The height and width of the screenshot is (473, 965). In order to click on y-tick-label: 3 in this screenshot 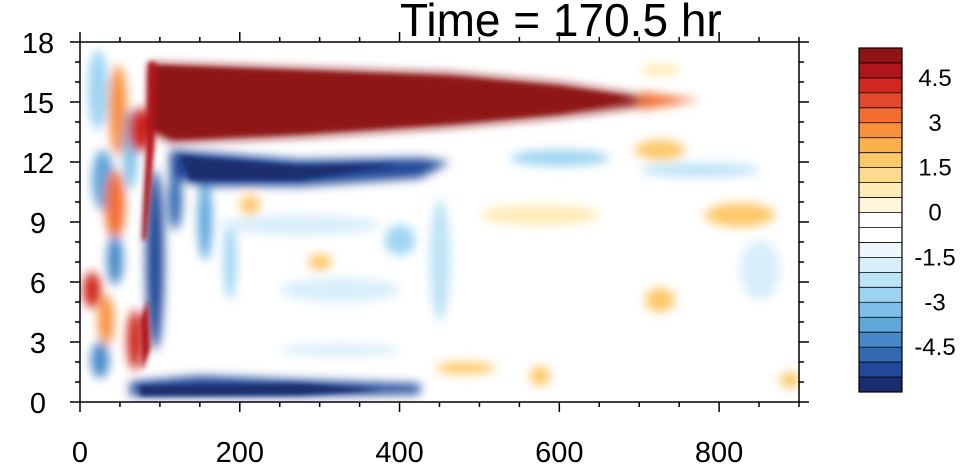, I will do `click(38, 344)`.